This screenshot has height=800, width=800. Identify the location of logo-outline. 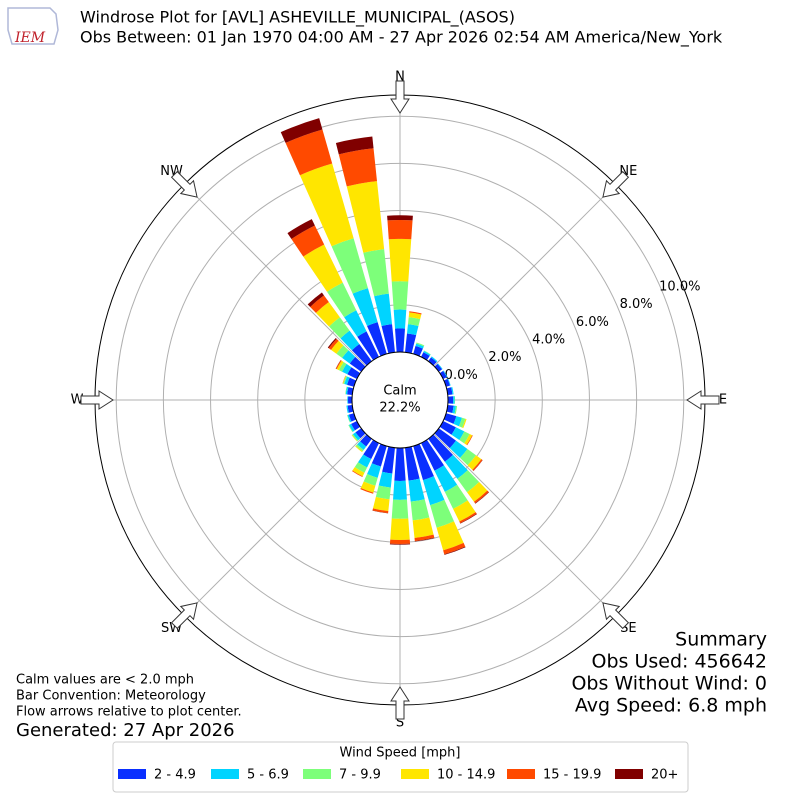
(33, 26).